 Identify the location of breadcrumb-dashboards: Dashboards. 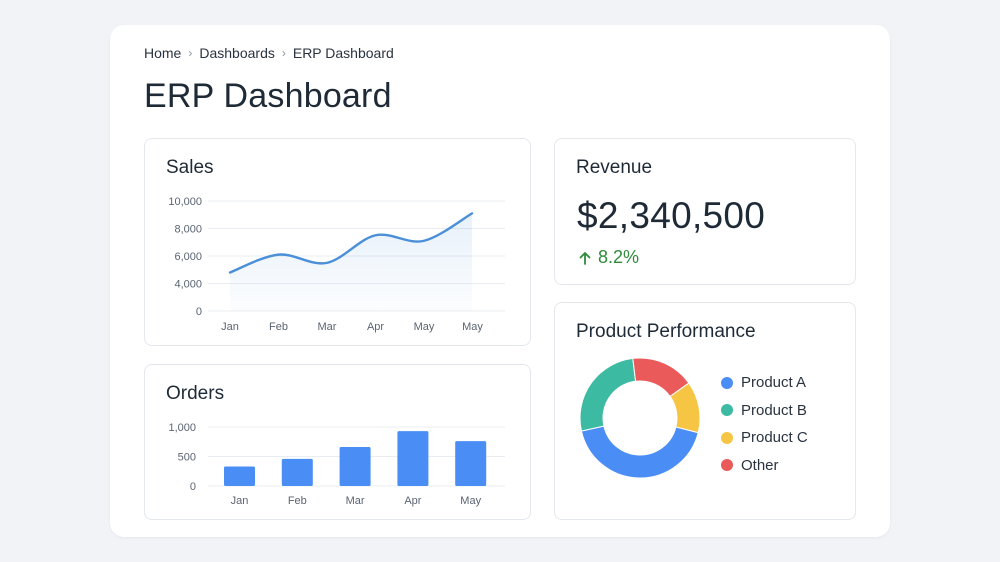
(237, 53).